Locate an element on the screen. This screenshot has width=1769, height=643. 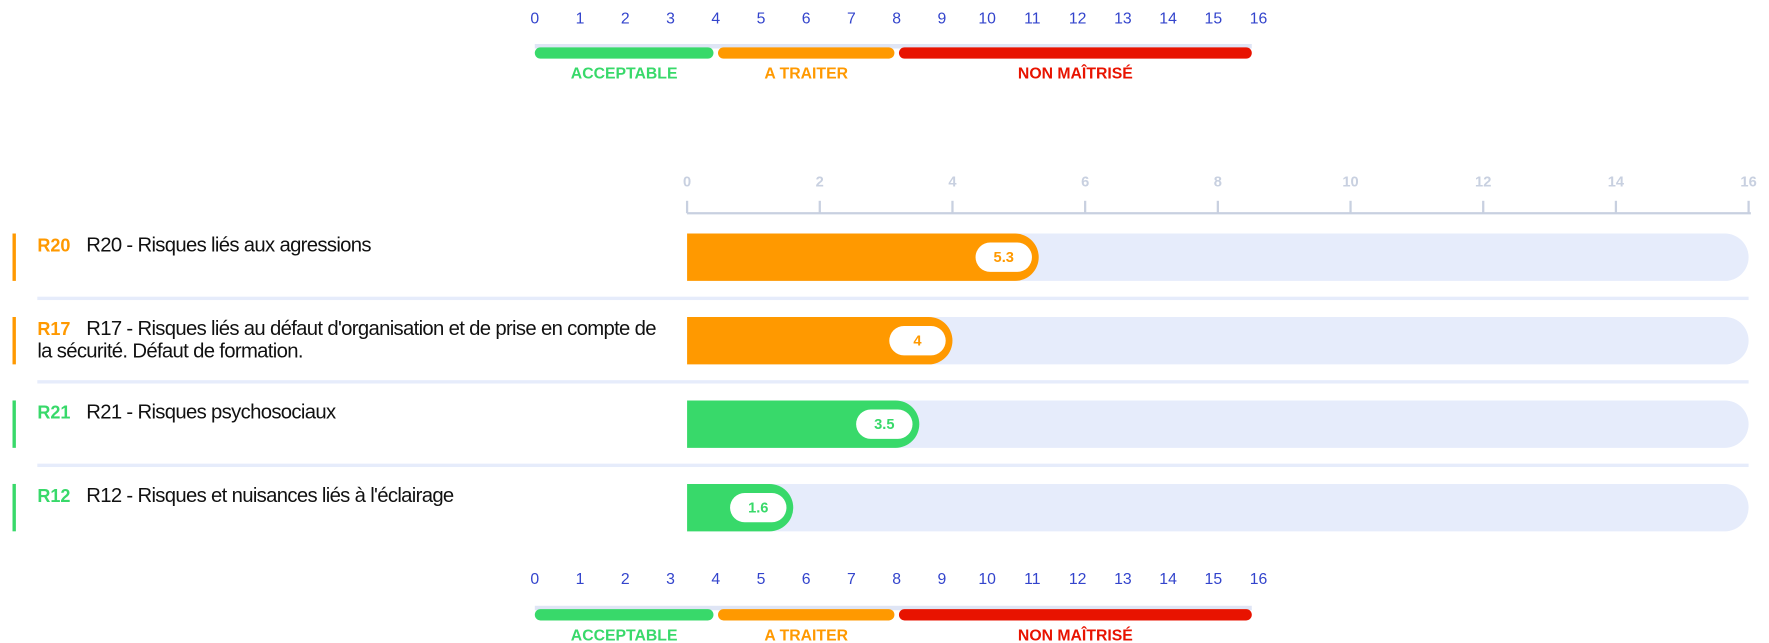
risk-code: R21 is located at coordinates (54, 413).